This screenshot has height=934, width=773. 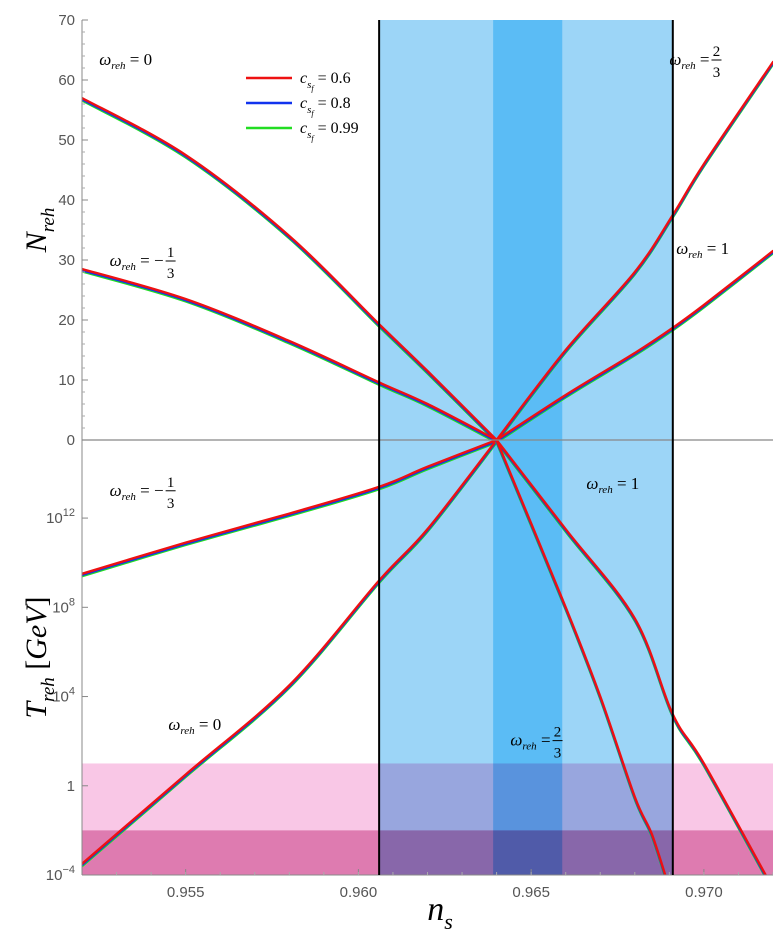 I want to click on top-curve-w-1-3-c0, so click(x=290, y=353).